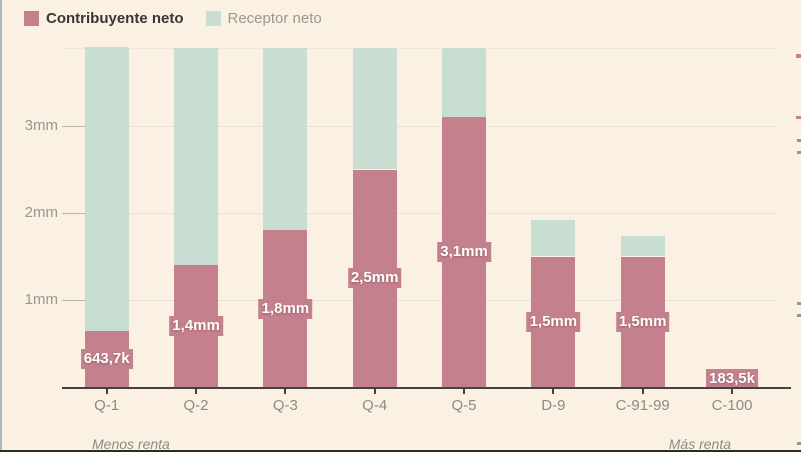 The height and width of the screenshot is (452, 801). Describe the element at coordinates (115, 18) in the screenshot. I see `legend-label-contribuyente: Contribuyente neto` at that location.